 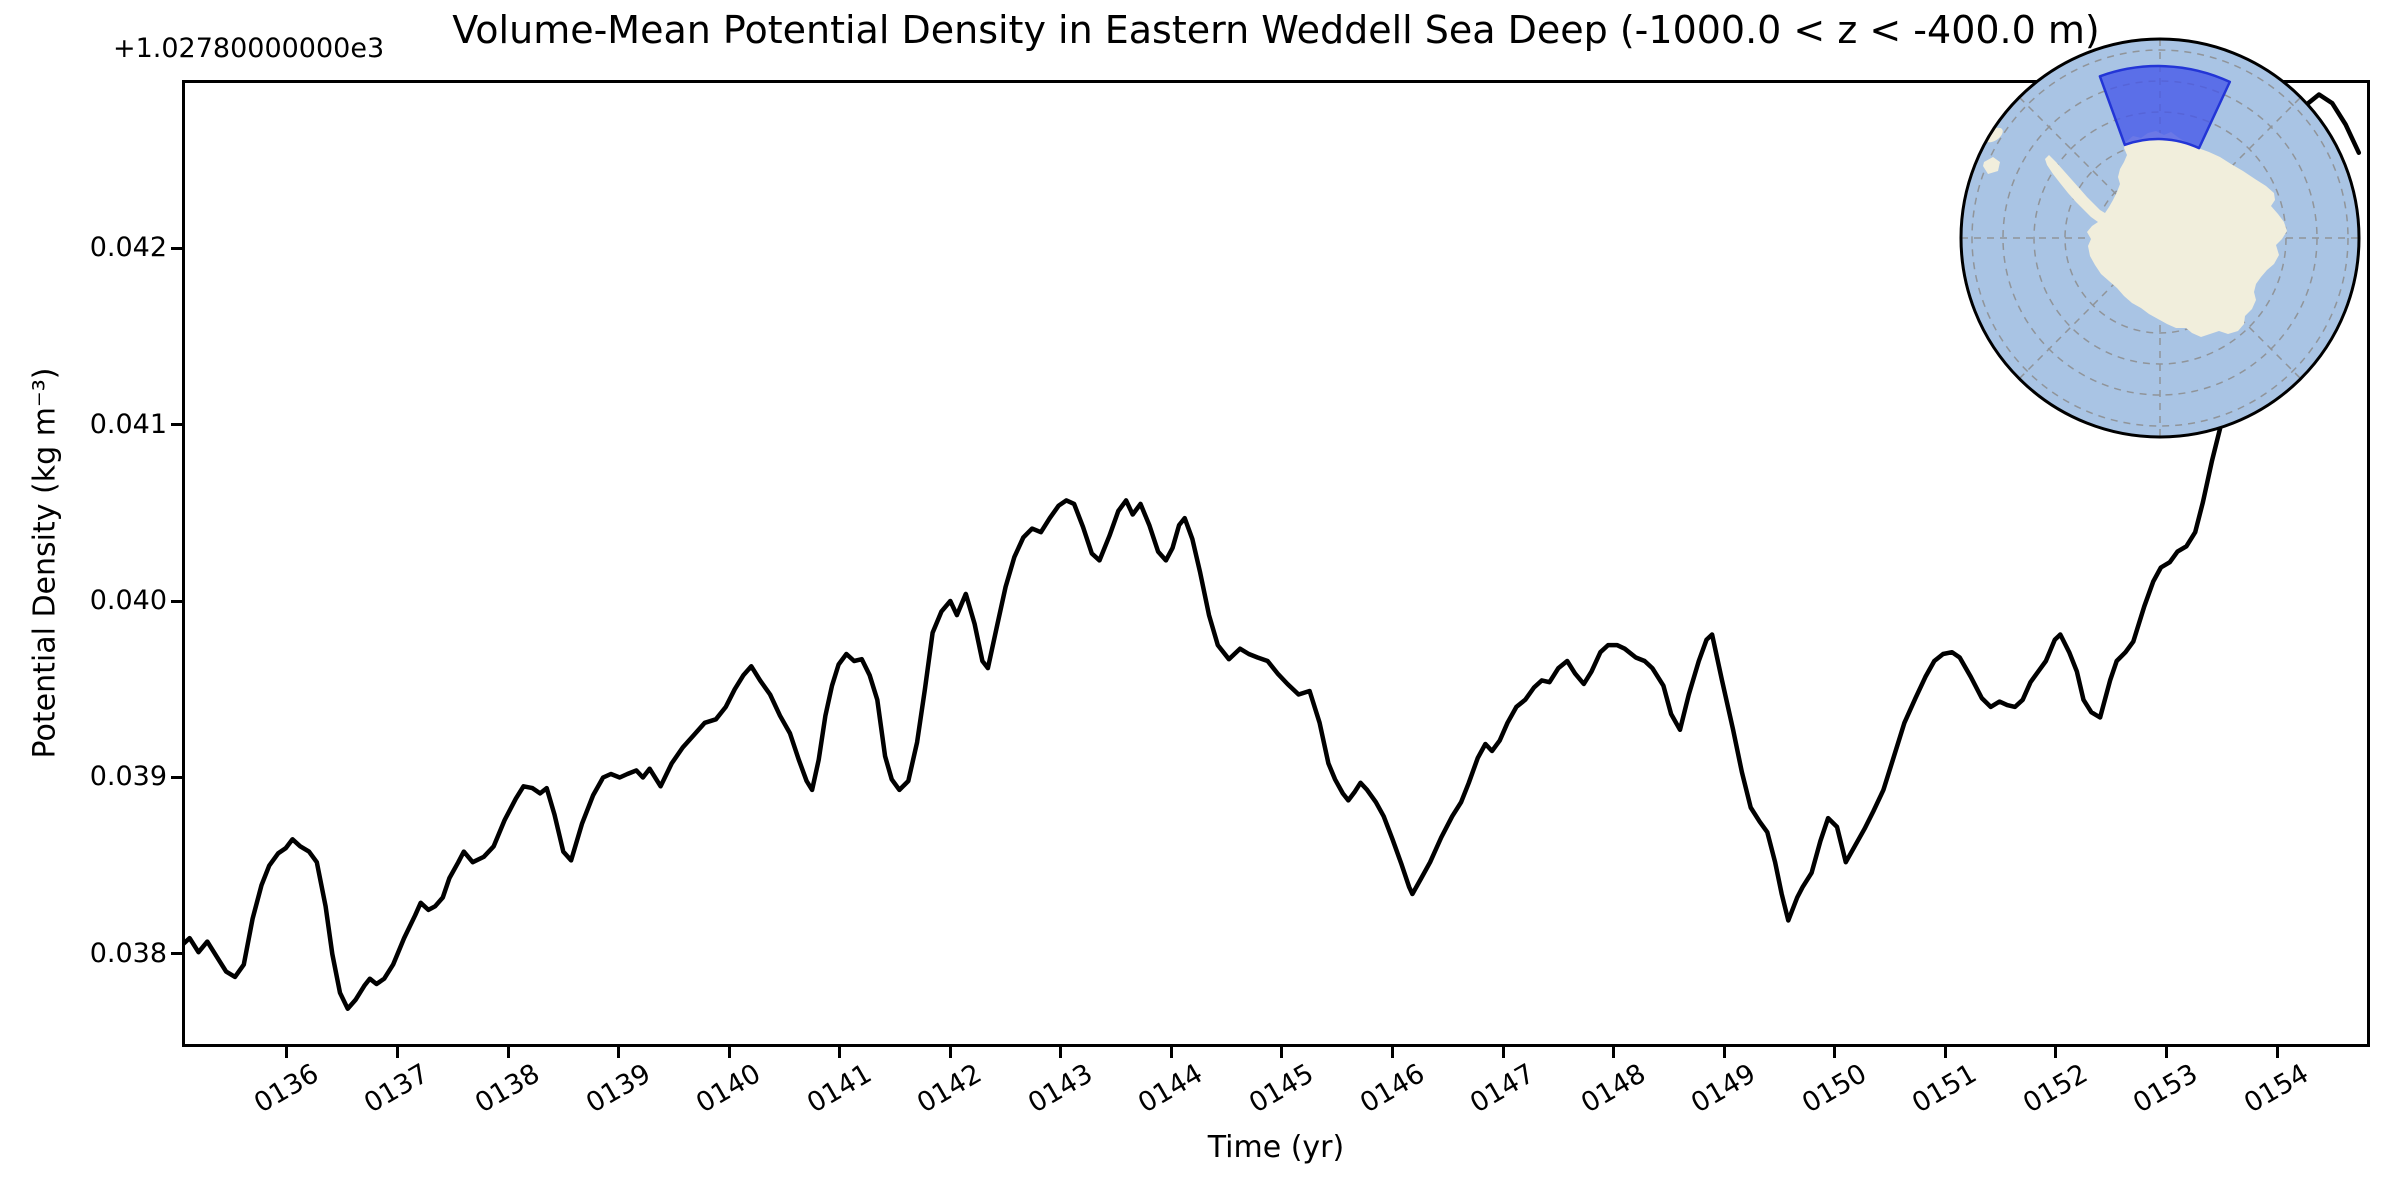 What do you see at coordinates (128, 953) in the screenshot?
I see `y-tick-label: 0.038` at bounding box center [128, 953].